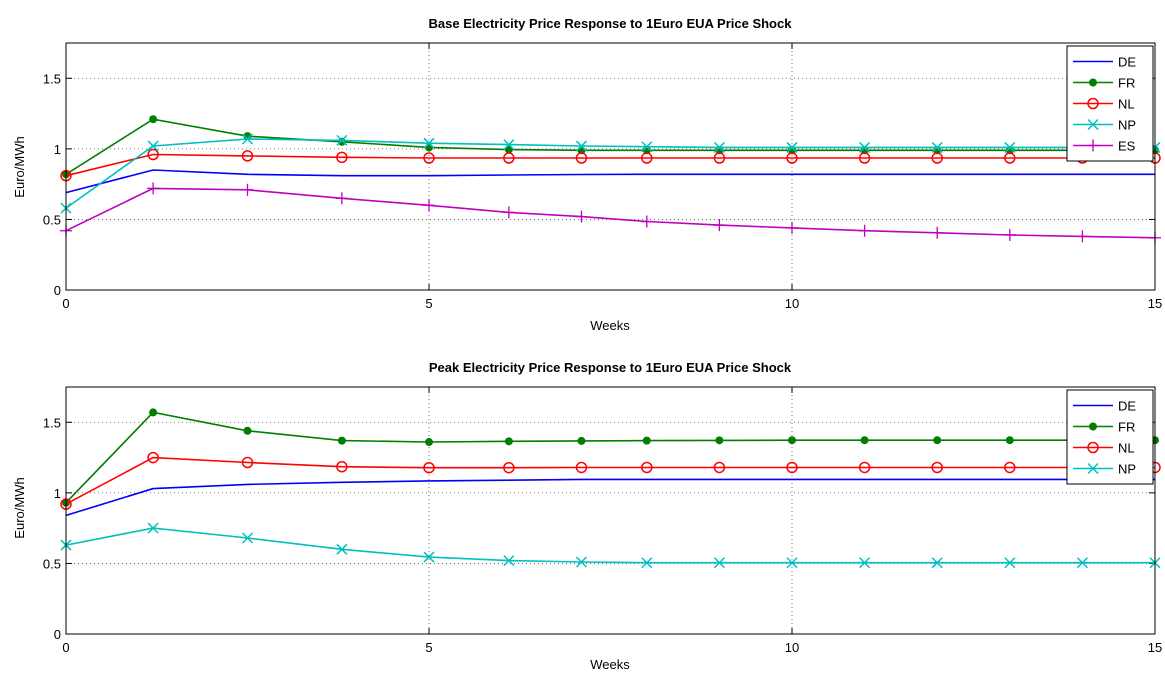 The image size is (1165, 680). I want to click on legend: DE FR NL NP ES, so click(1110, 103).